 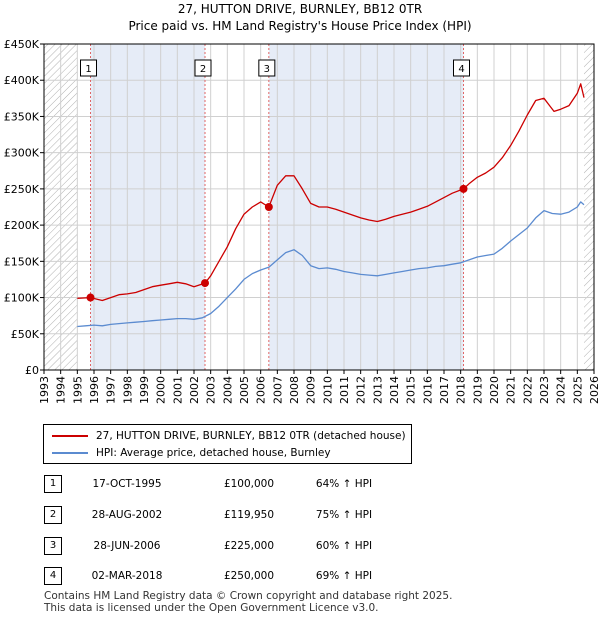 I want to click on legend-line-property, so click(x=70, y=436).